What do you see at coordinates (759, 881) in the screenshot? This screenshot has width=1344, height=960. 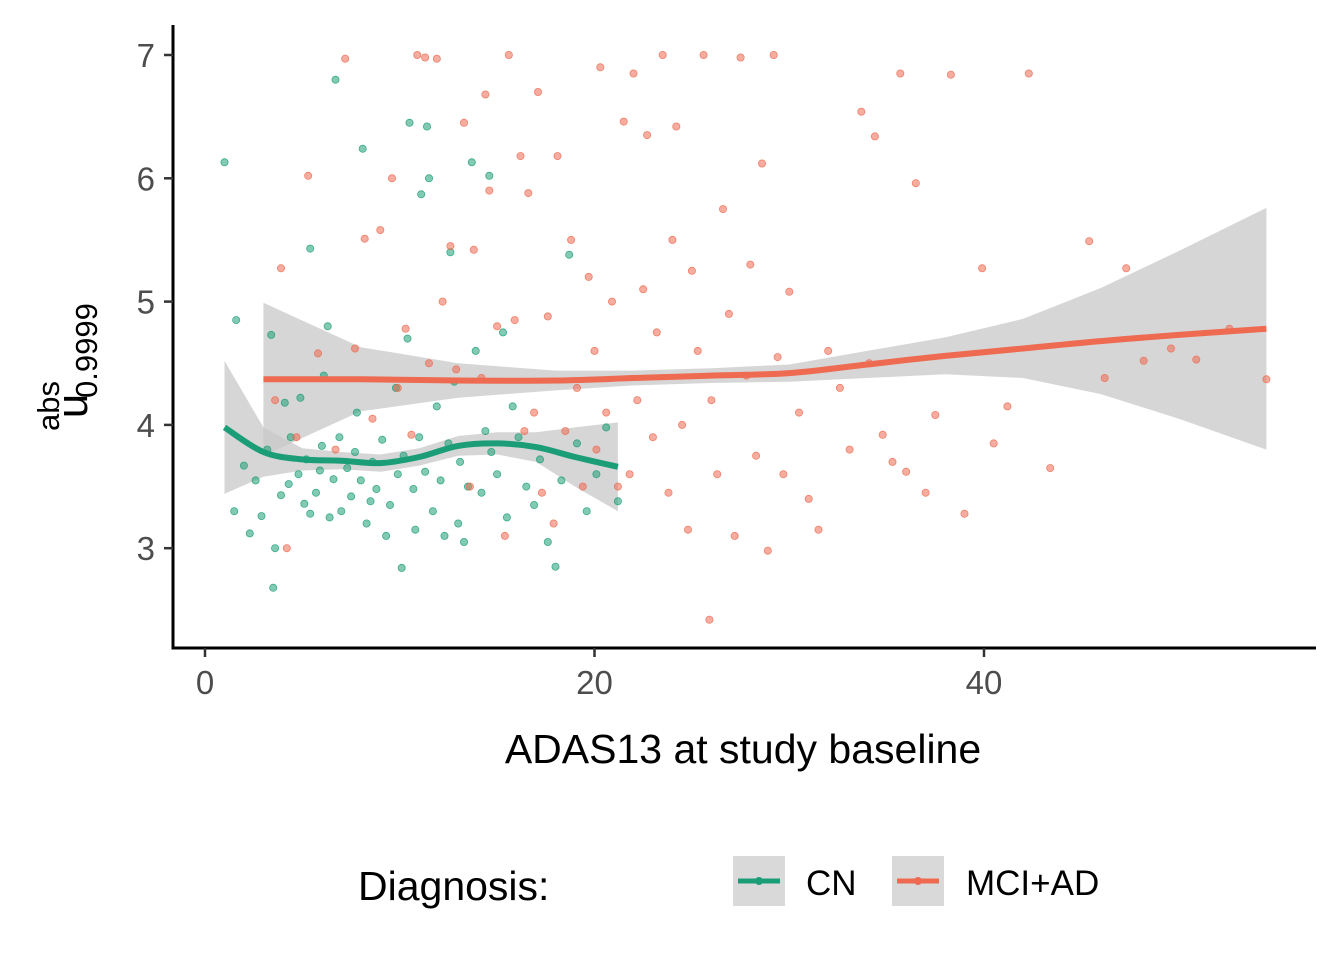 I see `legend-key-cn-point` at bounding box center [759, 881].